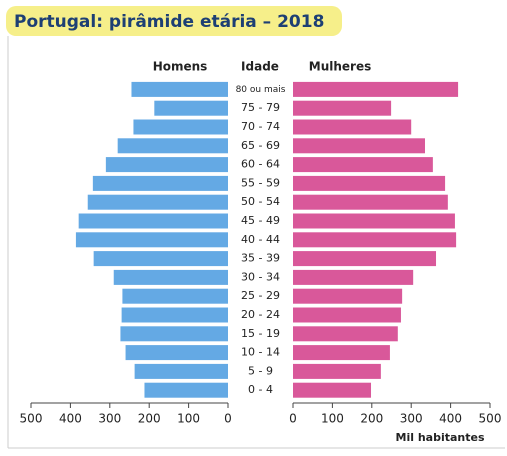 The image size is (507, 456). Describe the element at coordinates (260, 295) in the screenshot. I see `category-label: 25 - 29` at that location.